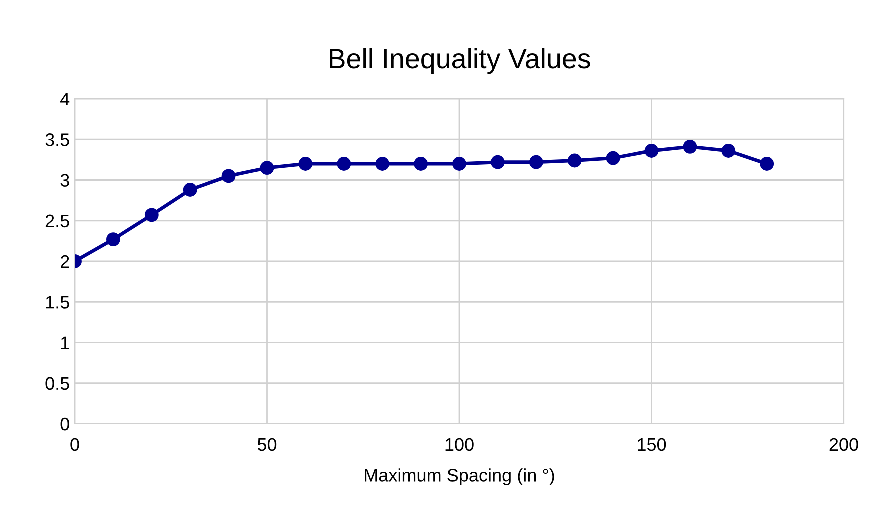 The height and width of the screenshot is (527, 889). Describe the element at coordinates (459, 477) in the screenshot. I see `x-axis-title: Maximum Spacing (in °)` at that location.